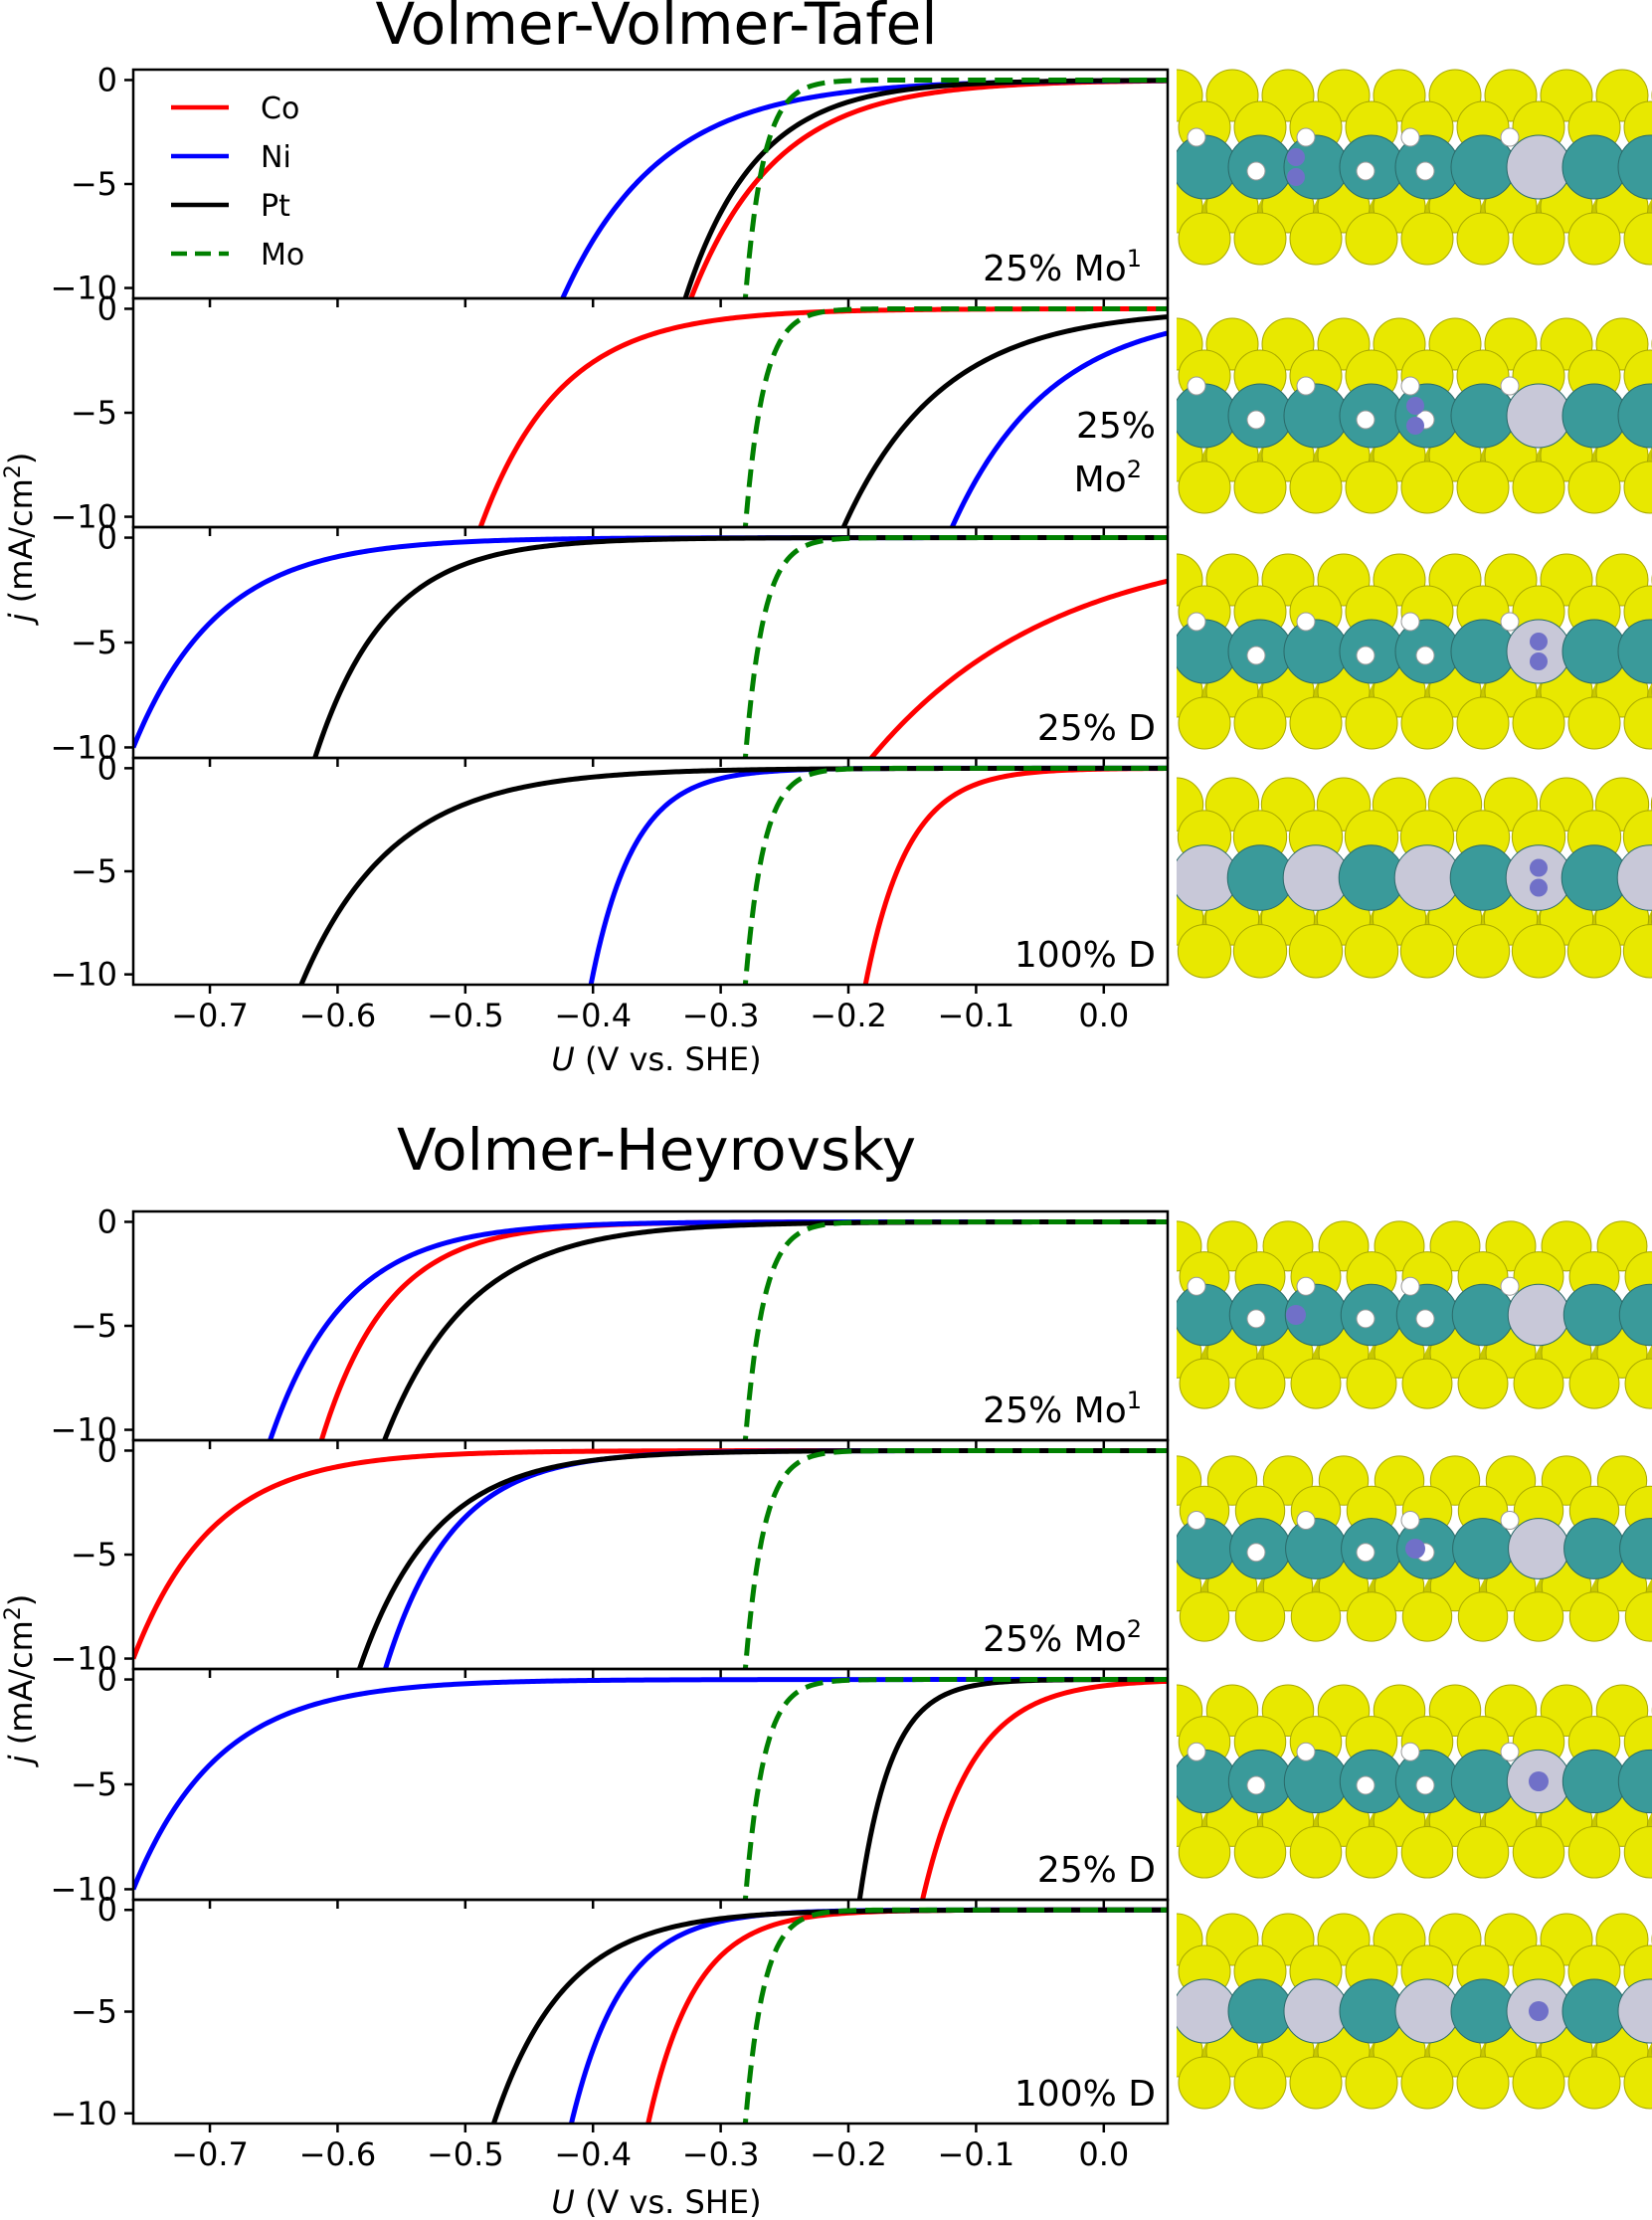 Image resolution: width=1652 pixels, height=2220 pixels. Describe the element at coordinates (275, 206) in the screenshot. I see `legend-label-pt: Pt` at that location.